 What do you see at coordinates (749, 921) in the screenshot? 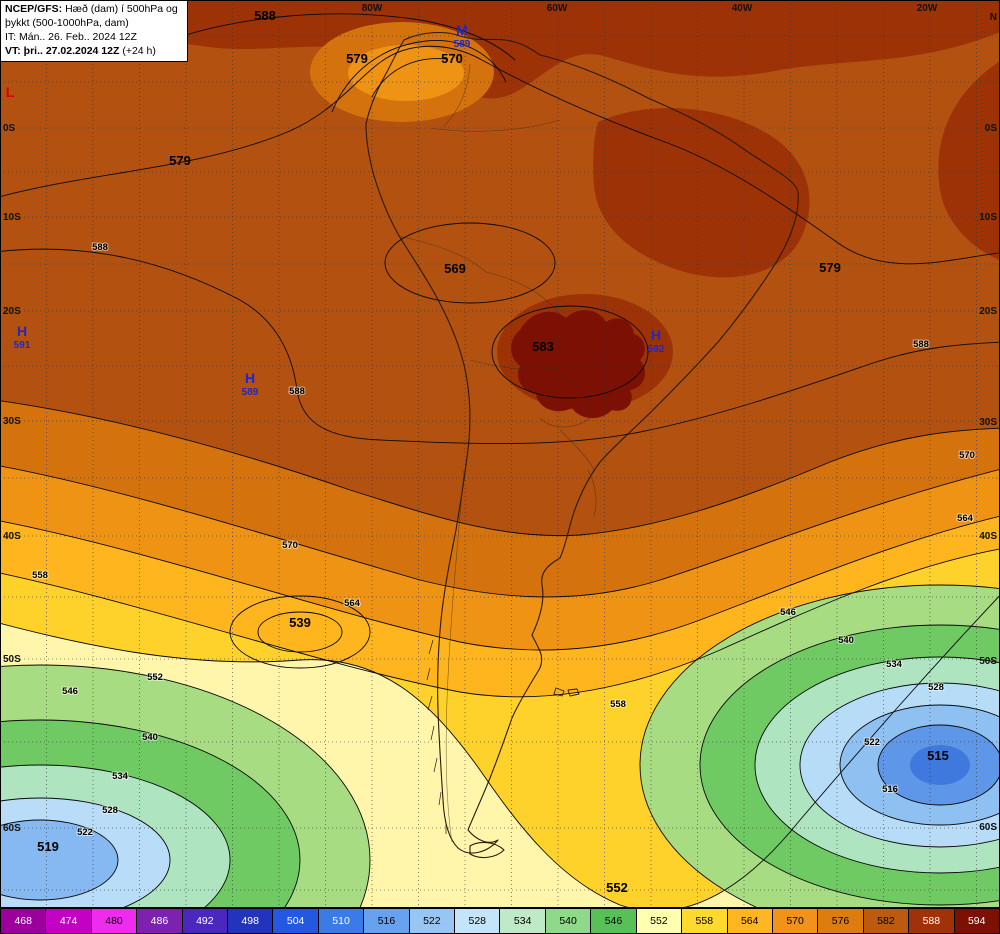
I see `colorbar-cell: 564` at bounding box center [749, 921].